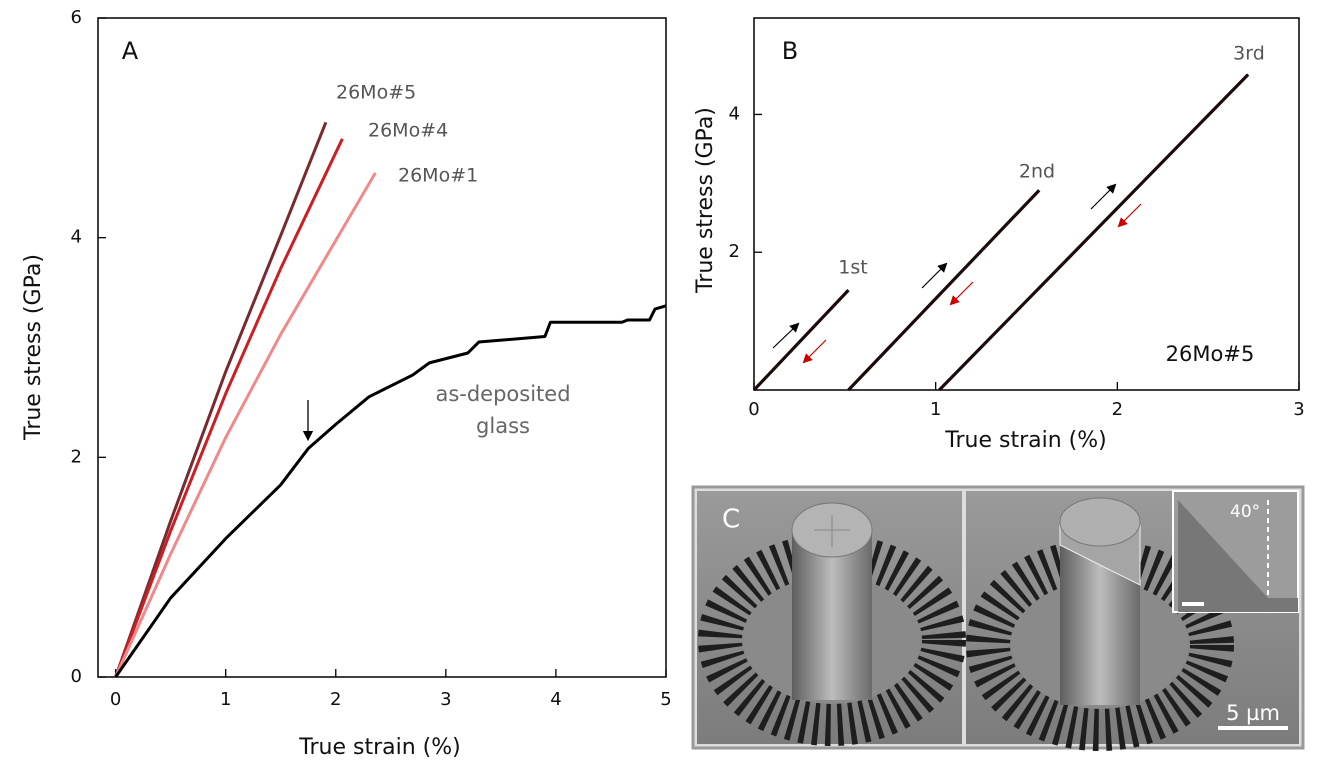 The image size is (1319, 766). Describe the element at coordinates (130, 51) in the screenshot. I see `panel-label: A` at that location.